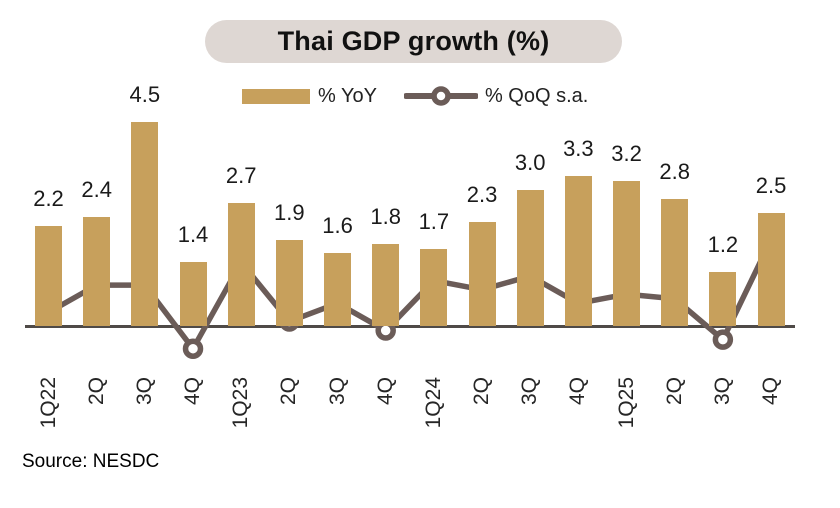  Describe the element at coordinates (241, 176) in the screenshot. I see `bar-value-label: 2.7` at that location.